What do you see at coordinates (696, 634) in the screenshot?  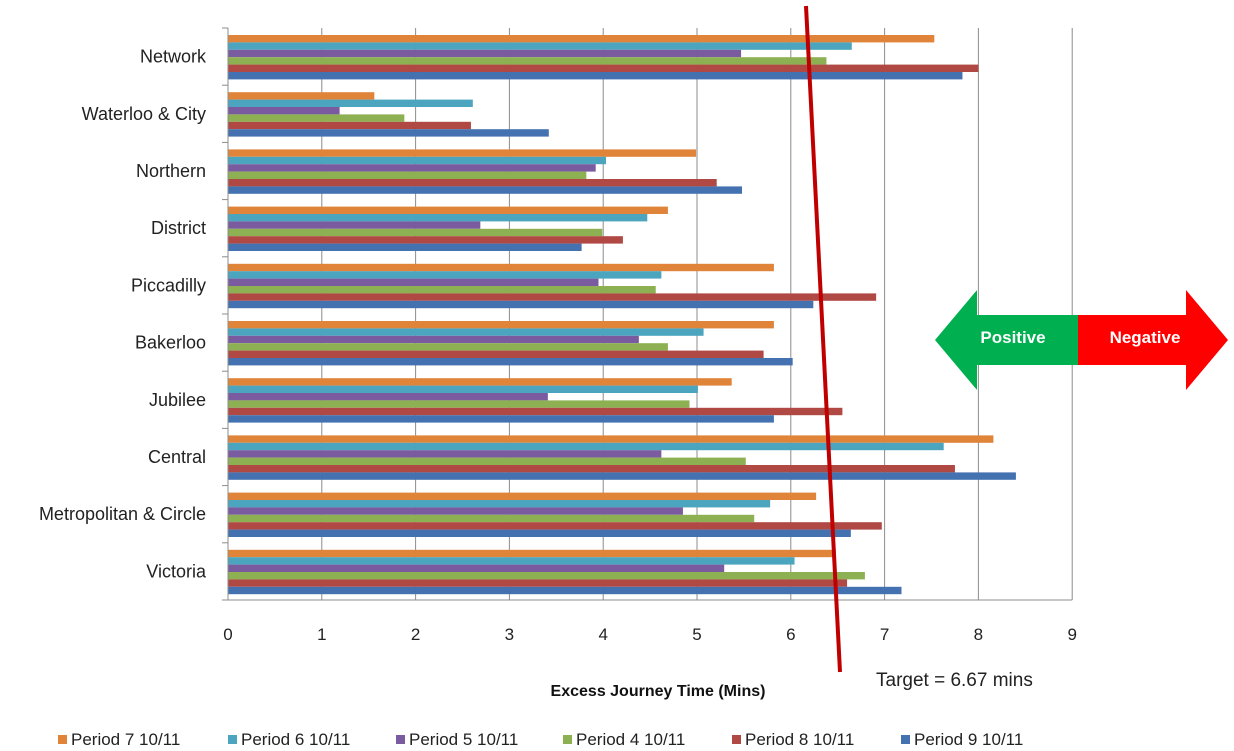 I see `x-tick-label: 5` at bounding box center [696, 634].